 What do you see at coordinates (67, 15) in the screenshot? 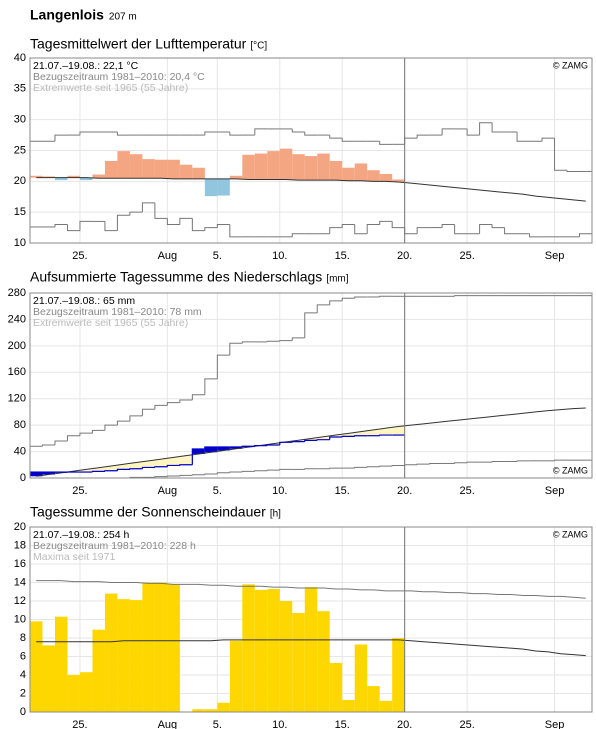
I see `station-name: Langenlois` at bounding box center [67, 15].